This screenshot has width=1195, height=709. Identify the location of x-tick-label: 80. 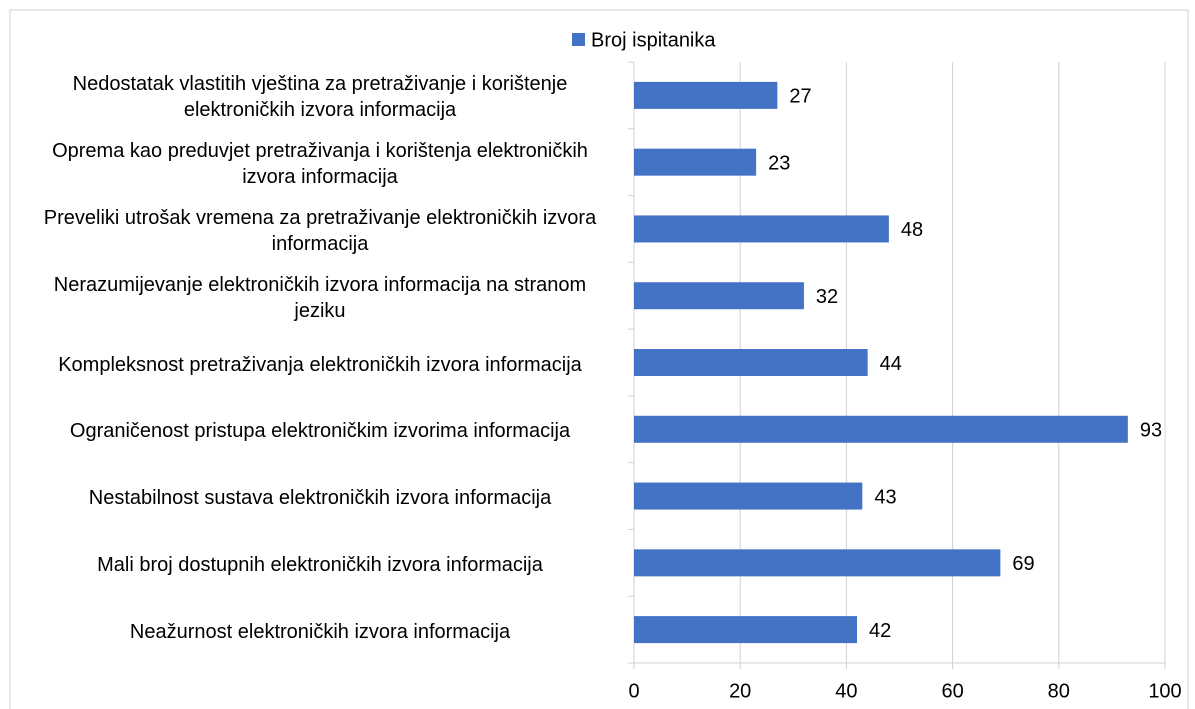
(1059, 691).